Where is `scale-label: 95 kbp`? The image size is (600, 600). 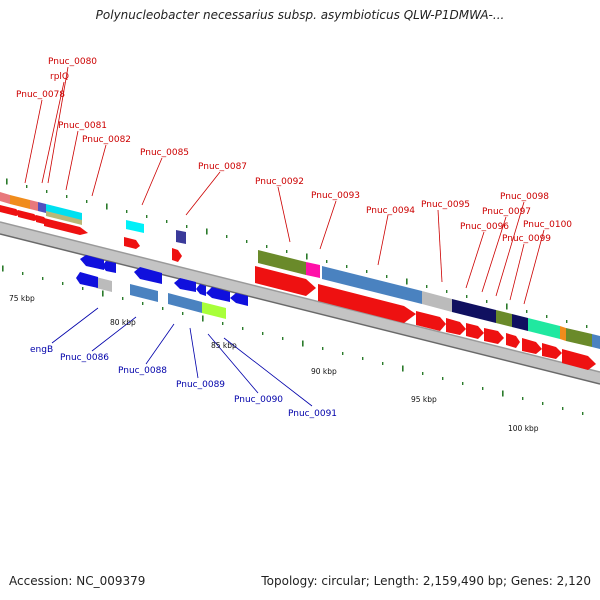 scale-label: 95 kbp is located at coordinates (424, 399).